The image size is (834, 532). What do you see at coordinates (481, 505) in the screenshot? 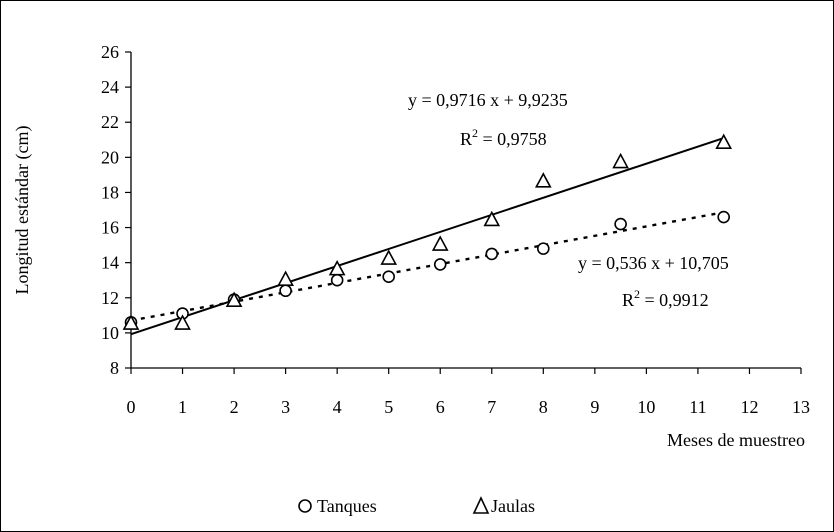
I see `legend-jaulas-marker` at bounding box center [481, 505].